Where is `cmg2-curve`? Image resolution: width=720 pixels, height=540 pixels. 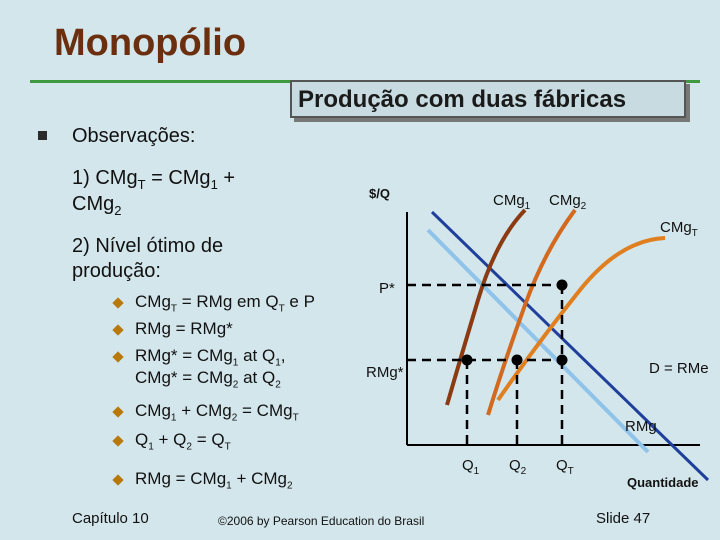
cmg2-curve is located at coordinates (531, 312).